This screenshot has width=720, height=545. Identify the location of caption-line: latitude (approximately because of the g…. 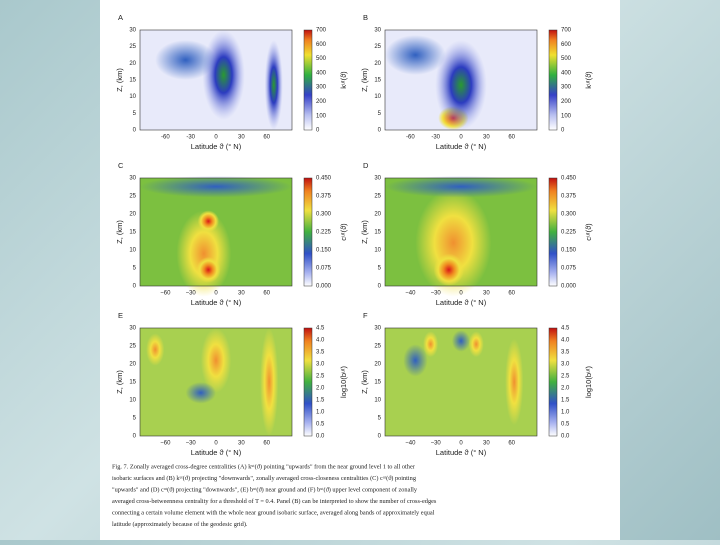
(180, 524).